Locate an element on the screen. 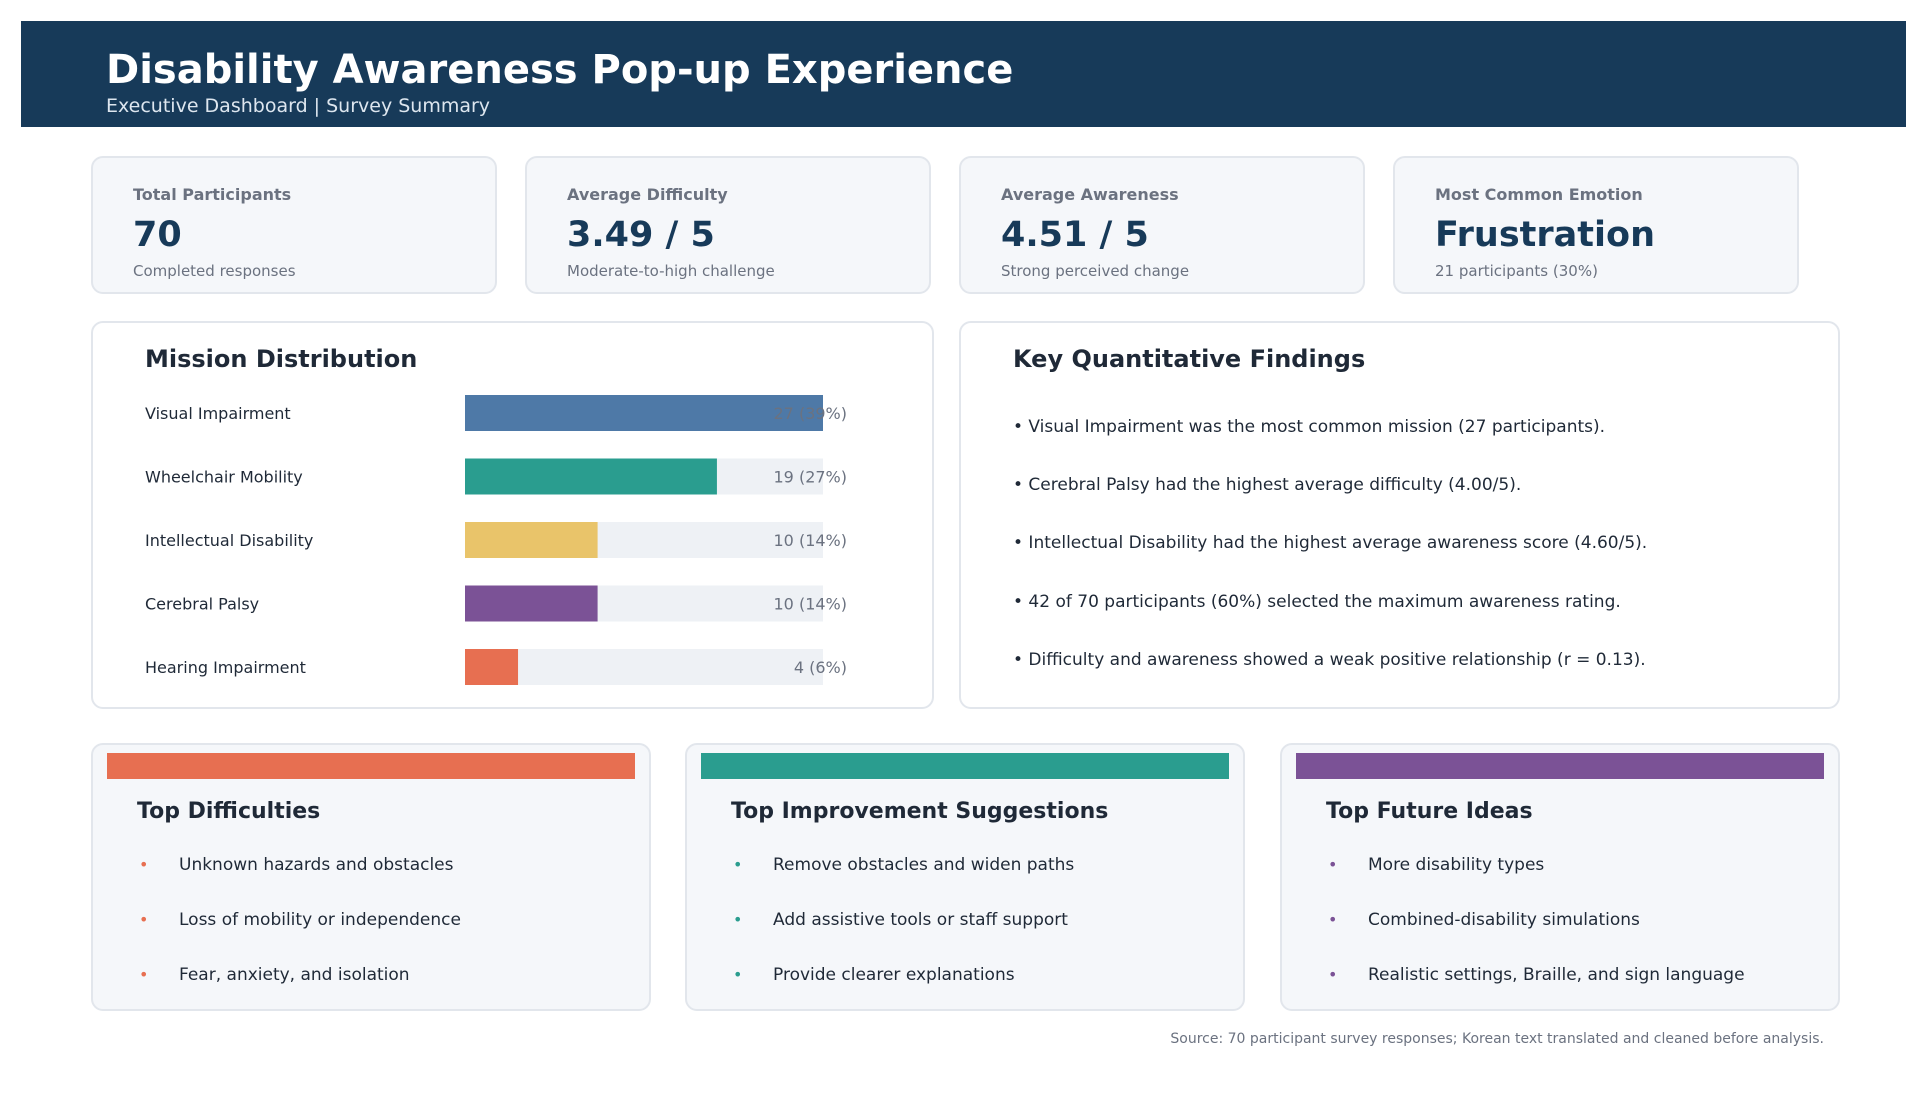 The height and width of the screenshot is (1098, 1920). list-item-text: Add assistive tools or staff support is located at coordinates (920, 920).